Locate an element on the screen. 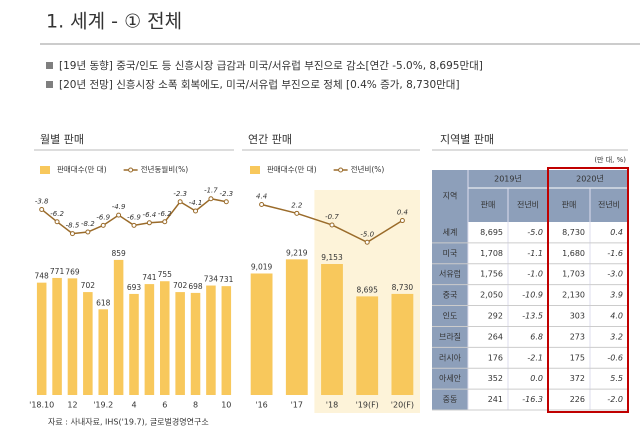 The image size is (640, 440). table-cell: 러시아 is located at coordinates (450, 357).